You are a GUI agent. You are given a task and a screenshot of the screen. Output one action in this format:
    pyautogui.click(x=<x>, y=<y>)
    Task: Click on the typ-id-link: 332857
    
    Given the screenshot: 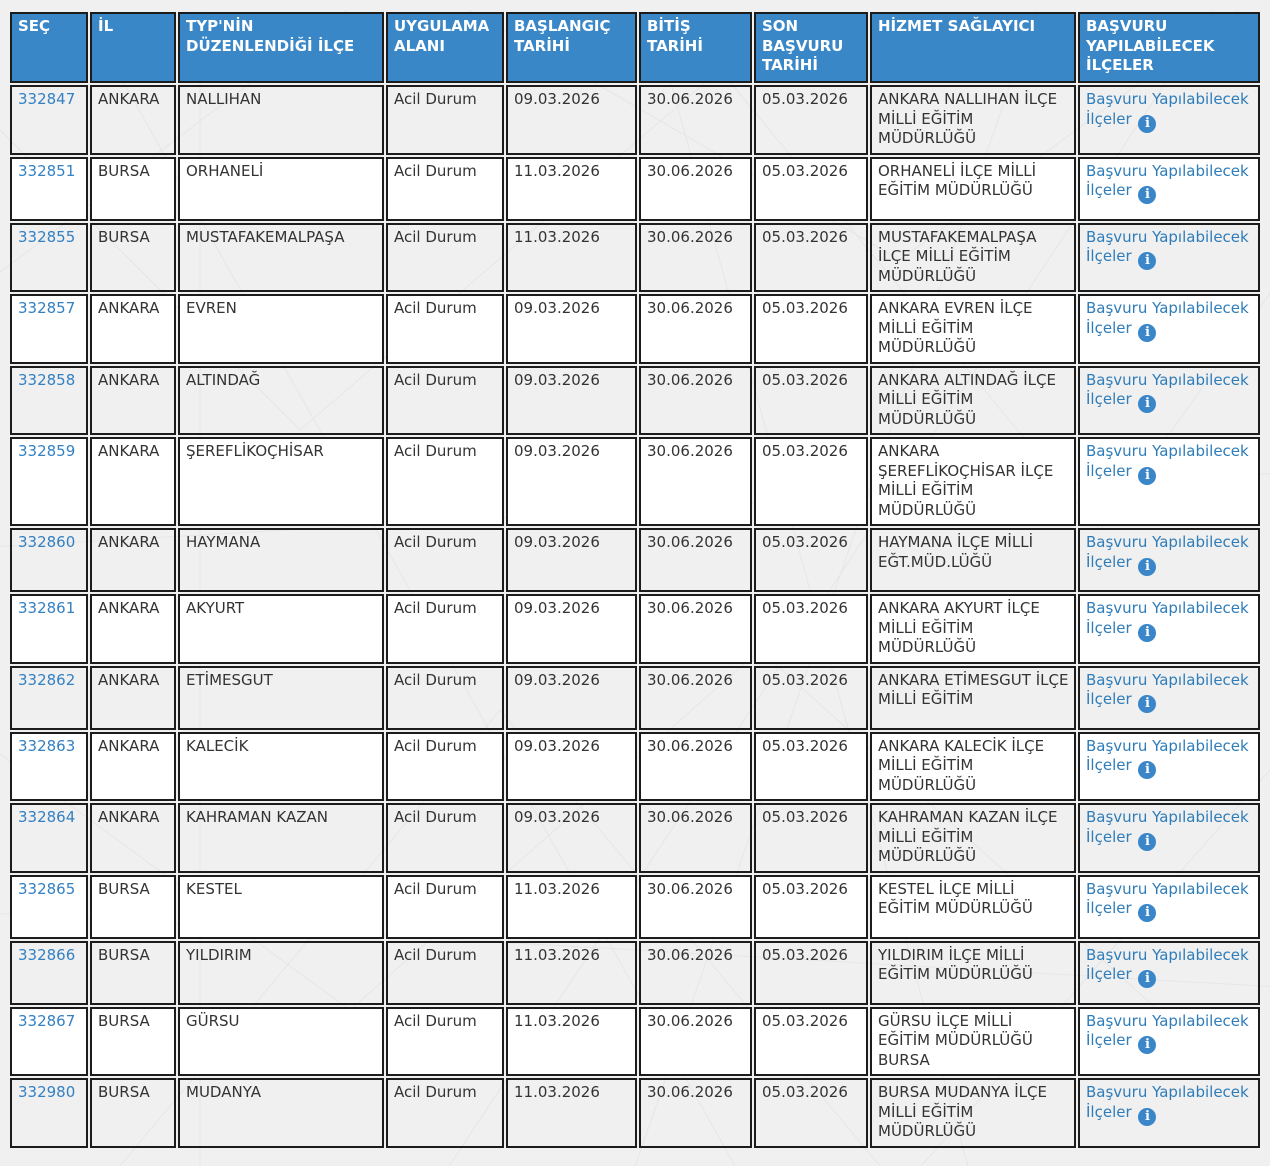 What is the action you would take?
    pyautogui.click(x=47, y=308)
    